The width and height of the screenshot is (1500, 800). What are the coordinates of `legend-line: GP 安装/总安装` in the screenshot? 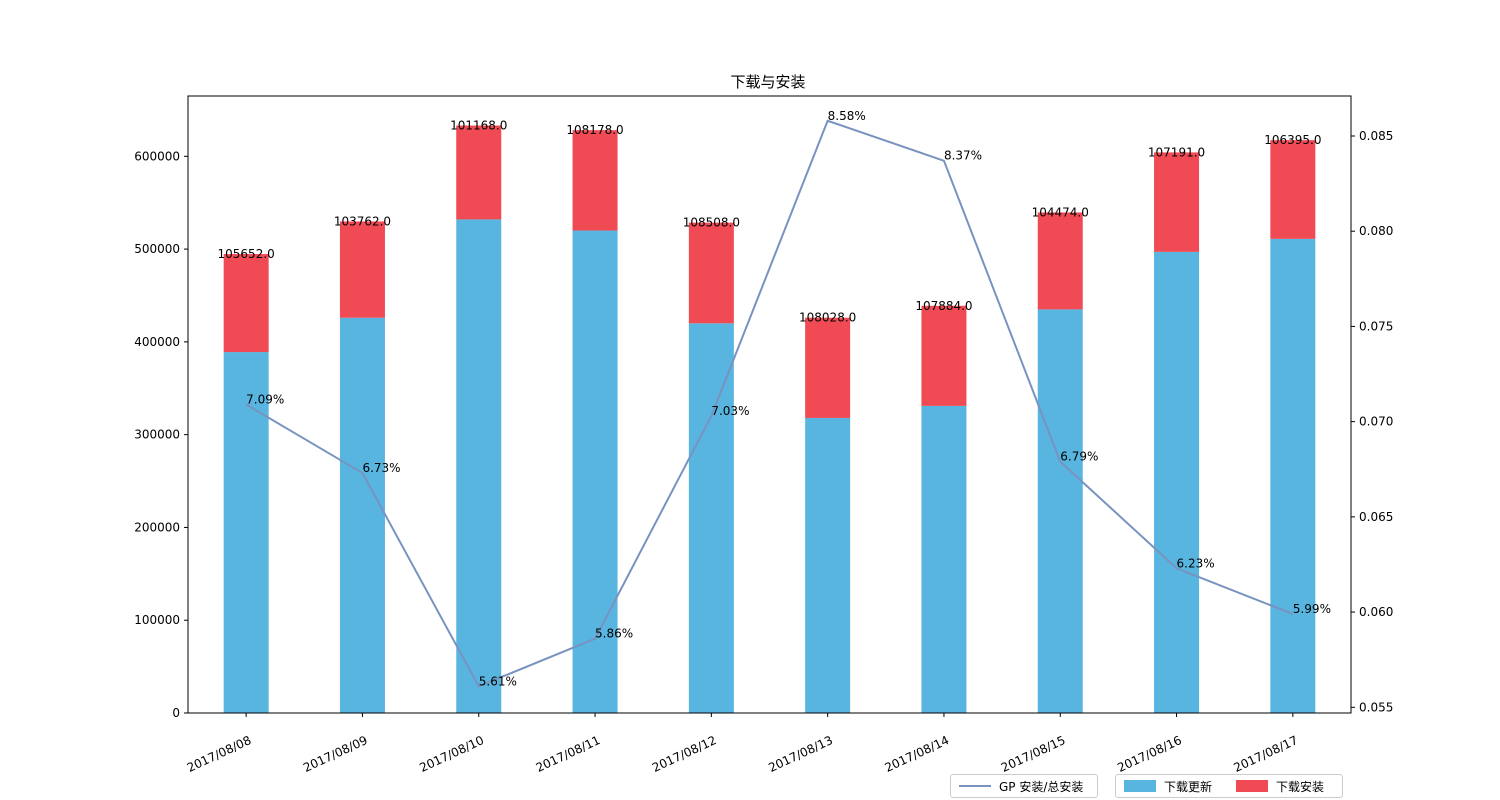 It's located at (1024, 786).